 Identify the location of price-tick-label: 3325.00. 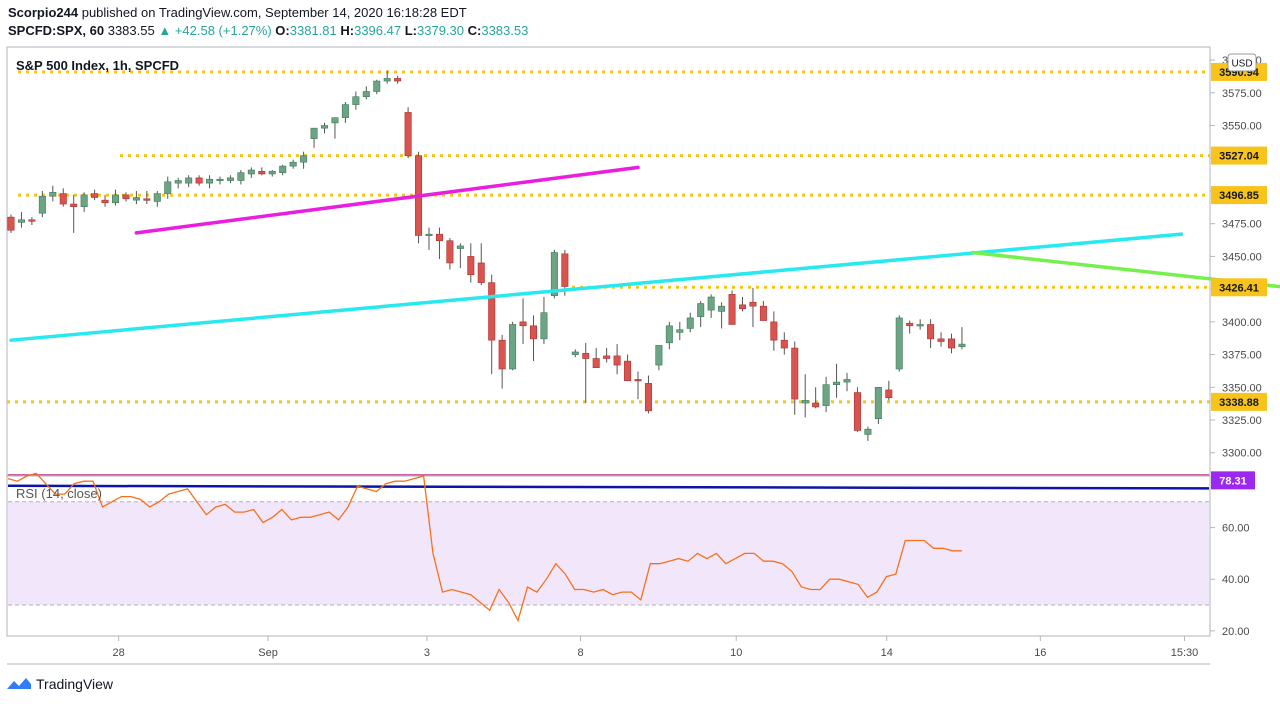
(1242, 421).